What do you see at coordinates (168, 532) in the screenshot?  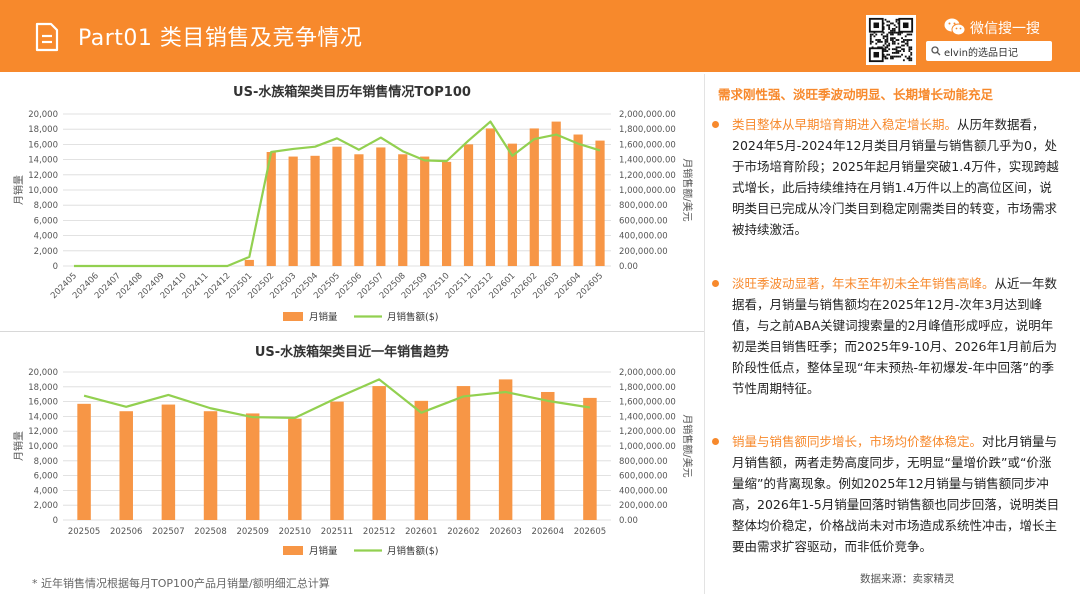 I see `x-tick-label: 202507` at bounding box center [168, 532].